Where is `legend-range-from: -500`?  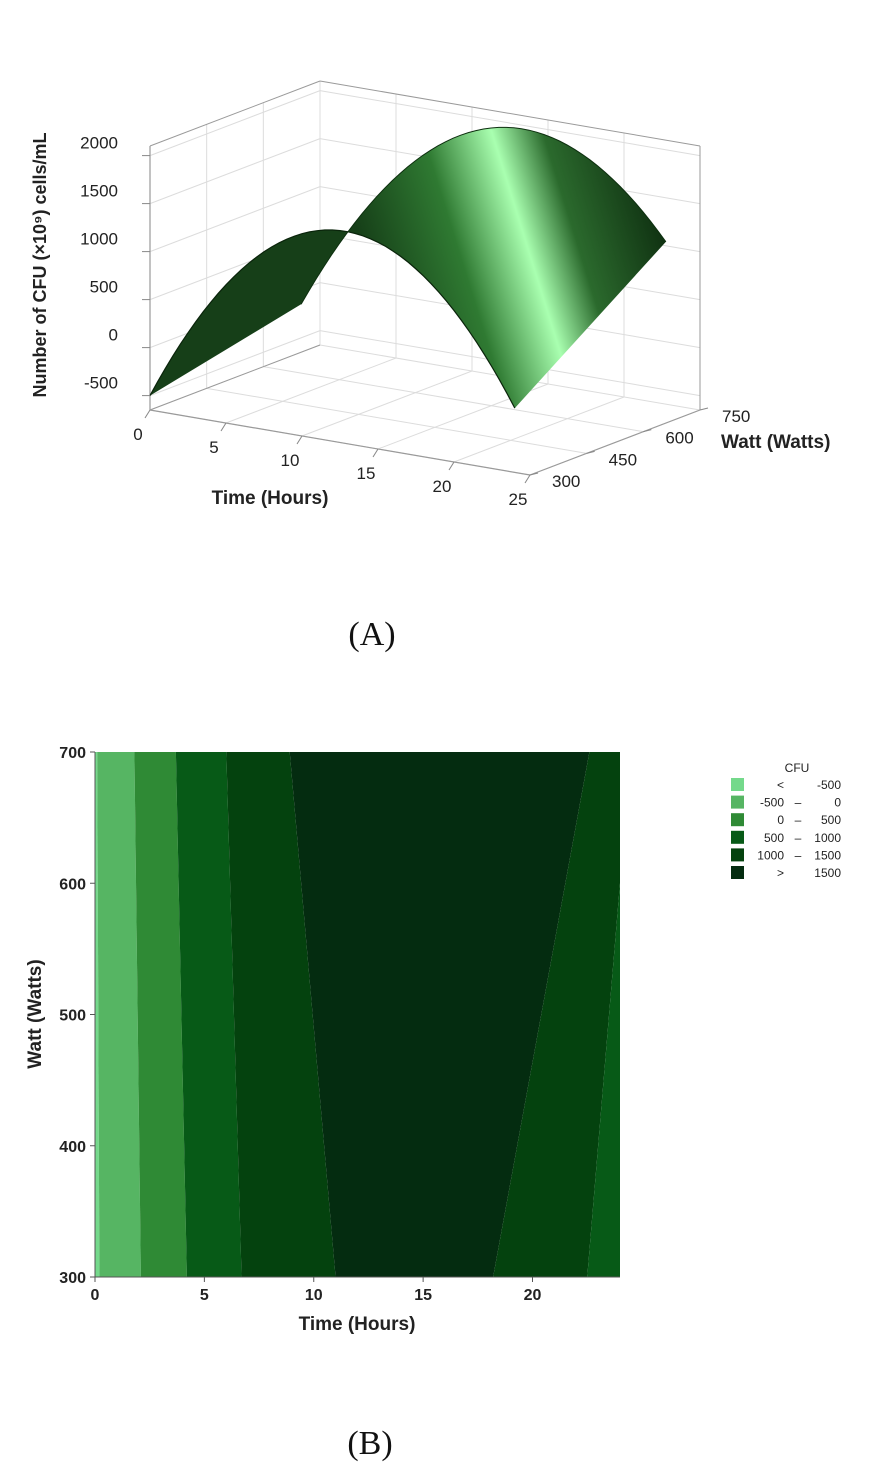 legend-range-from: -500 is located at coordinates (772, 803).